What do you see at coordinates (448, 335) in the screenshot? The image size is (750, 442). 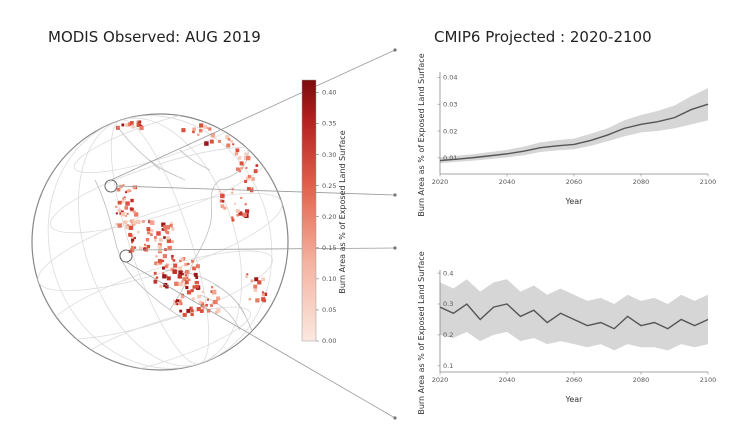 I see `y-tick-label: 0.2` at bounding box center [448, 335].